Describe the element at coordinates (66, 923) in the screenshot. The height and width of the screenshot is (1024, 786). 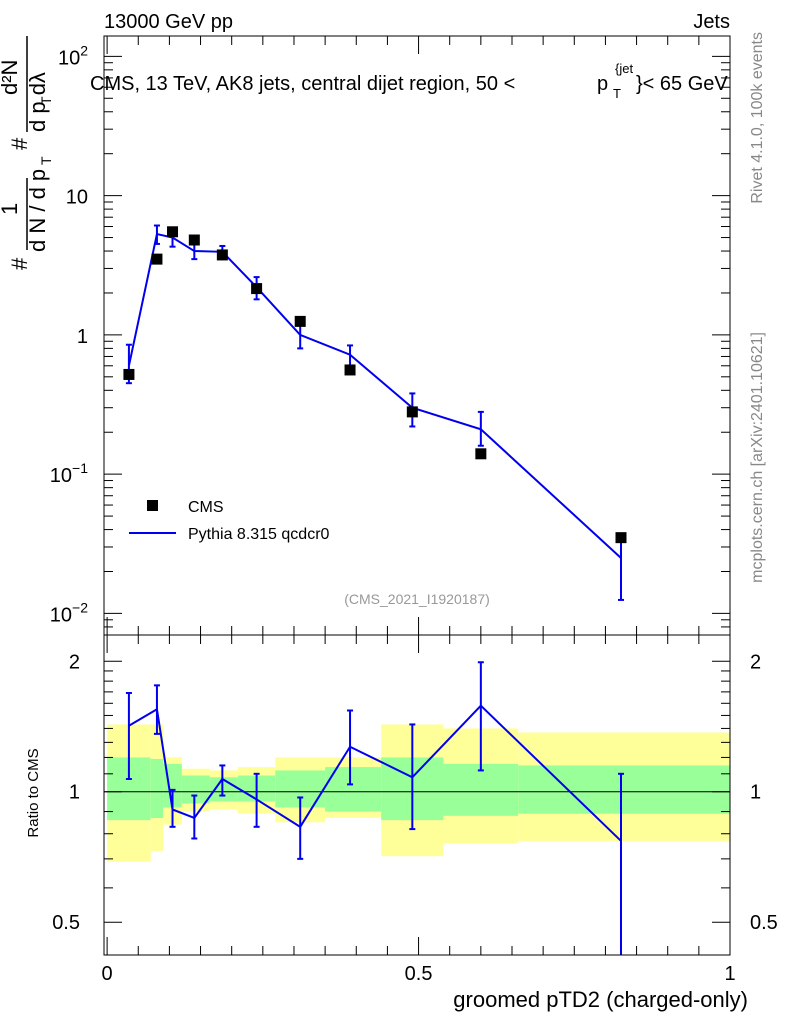
I see `ratio-ytick-label: 0.5` at that location.